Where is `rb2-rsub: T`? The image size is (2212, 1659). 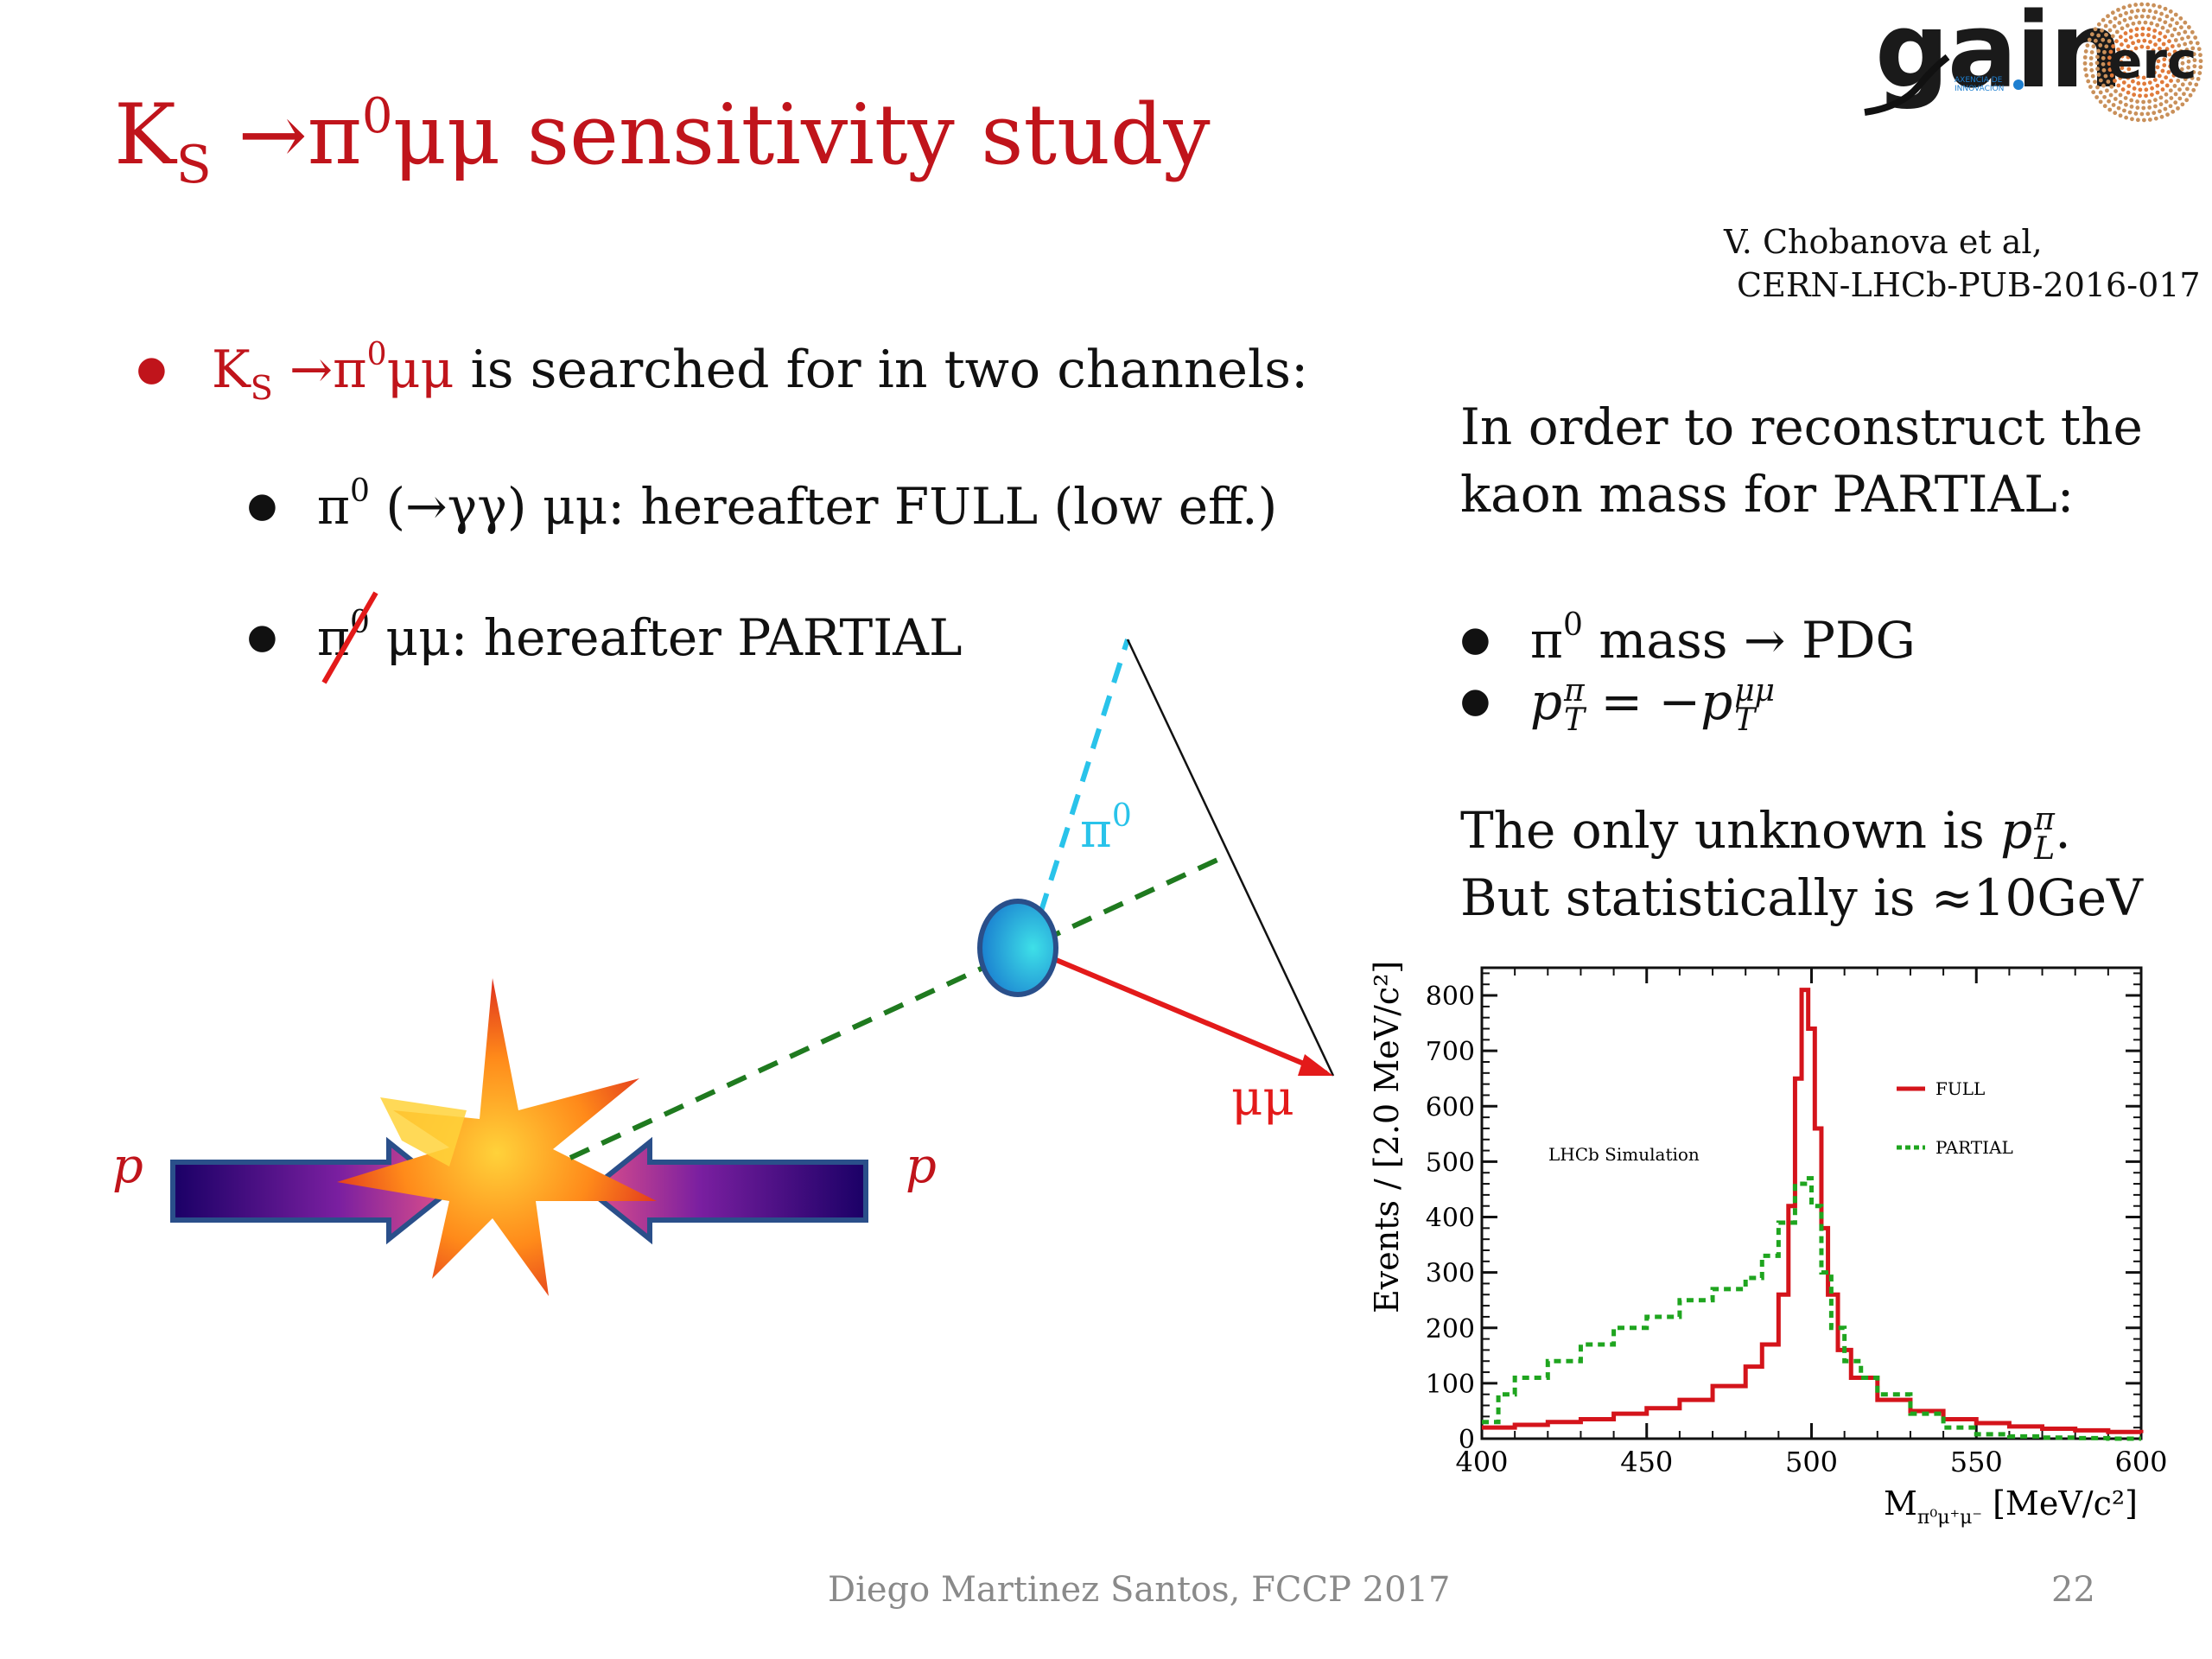
rb2-rsub: T is located at coordinates (1745, 720).